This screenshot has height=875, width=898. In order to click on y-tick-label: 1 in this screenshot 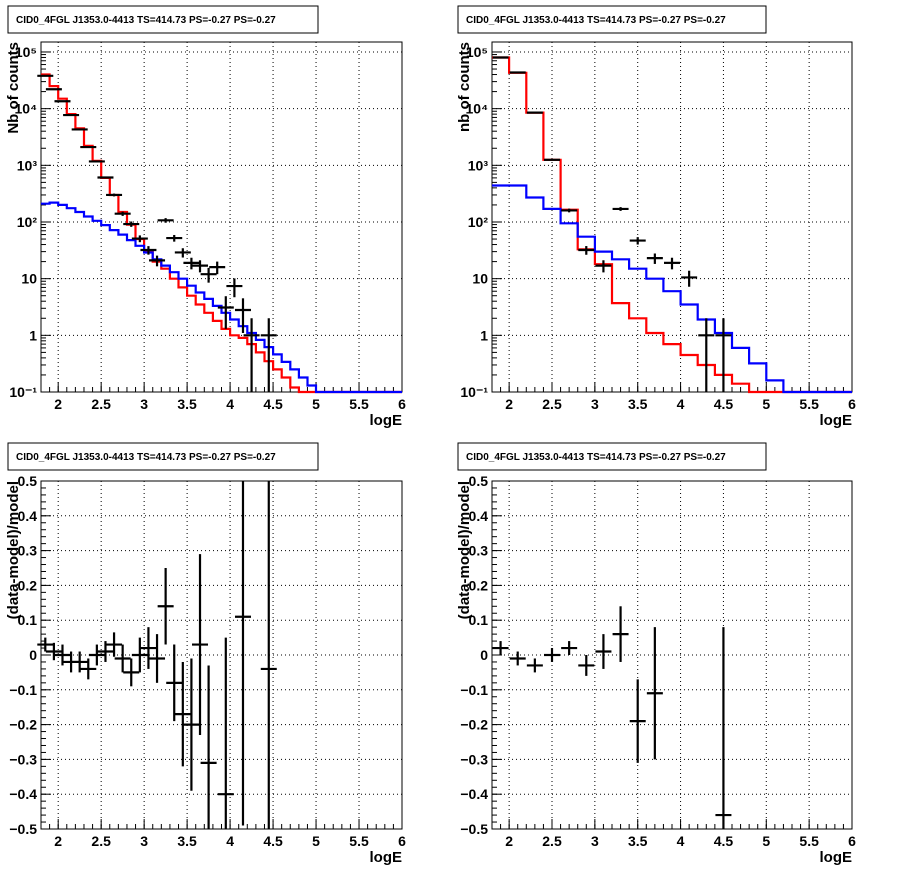, I will do `click(33, 335)`.